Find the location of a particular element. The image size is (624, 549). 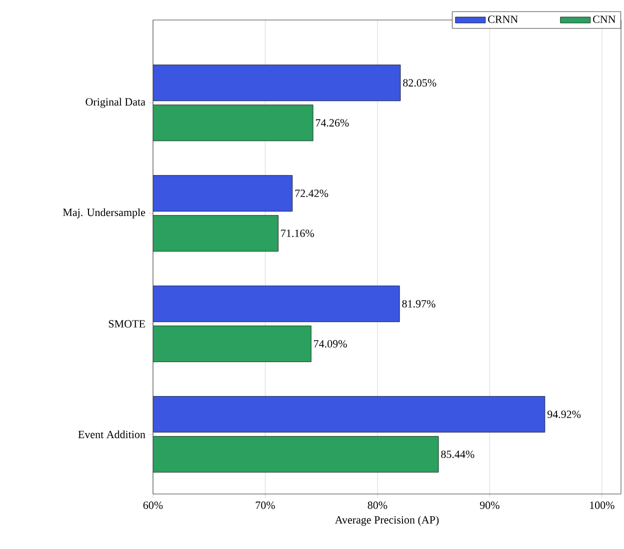

data-label: 85.44% is located at coordinates (457, 454).